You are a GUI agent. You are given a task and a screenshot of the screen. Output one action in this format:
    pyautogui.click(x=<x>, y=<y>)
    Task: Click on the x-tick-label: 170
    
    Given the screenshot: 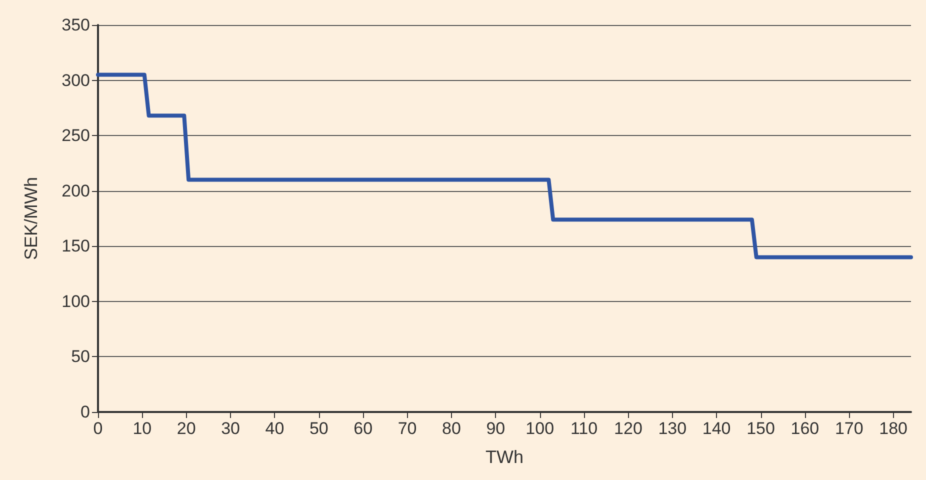 What is the action you would take?
    pyautogui.click(x=849, y=428)
    